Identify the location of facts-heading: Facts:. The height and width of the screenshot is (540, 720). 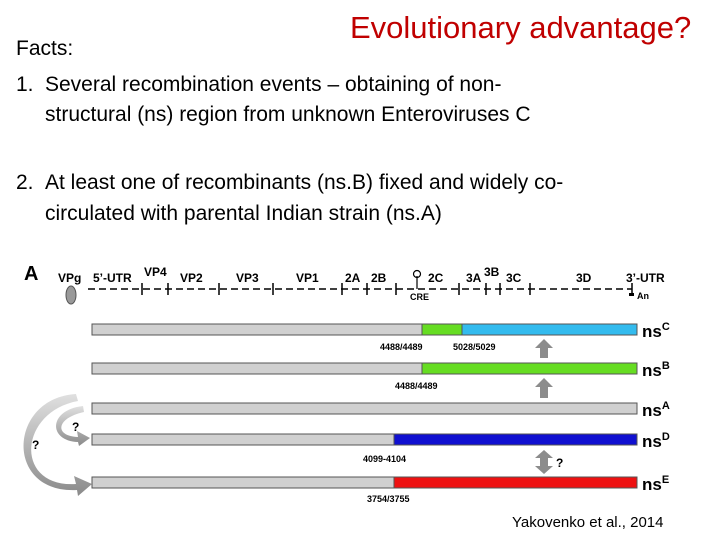
(45, 48).